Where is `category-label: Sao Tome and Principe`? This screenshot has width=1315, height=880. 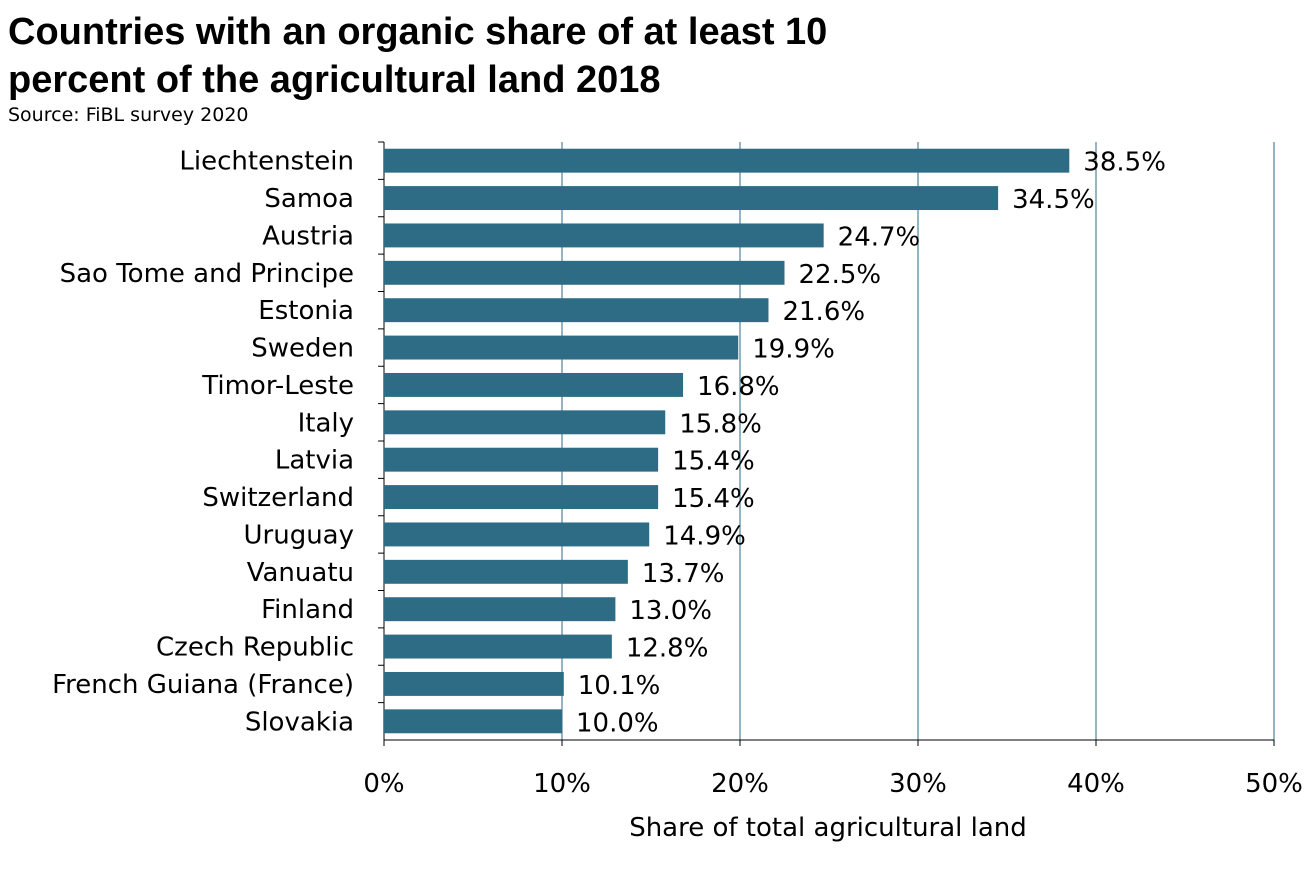
category-label: Sao Tome and Principe is located at coordinates (207, 274).